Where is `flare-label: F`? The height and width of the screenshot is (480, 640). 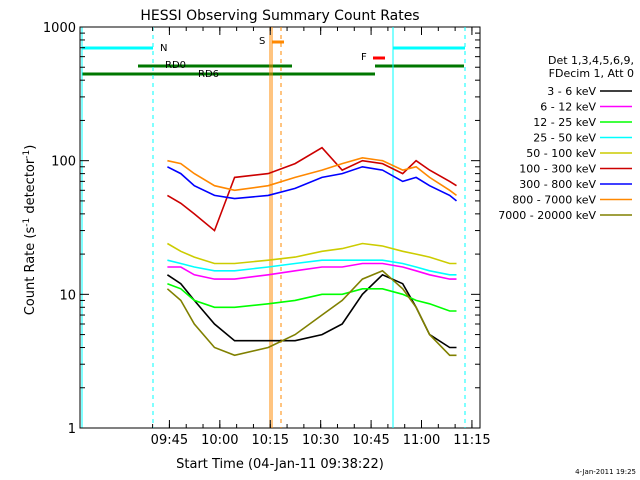
flare-label: F is located at coordinates (364, 57).